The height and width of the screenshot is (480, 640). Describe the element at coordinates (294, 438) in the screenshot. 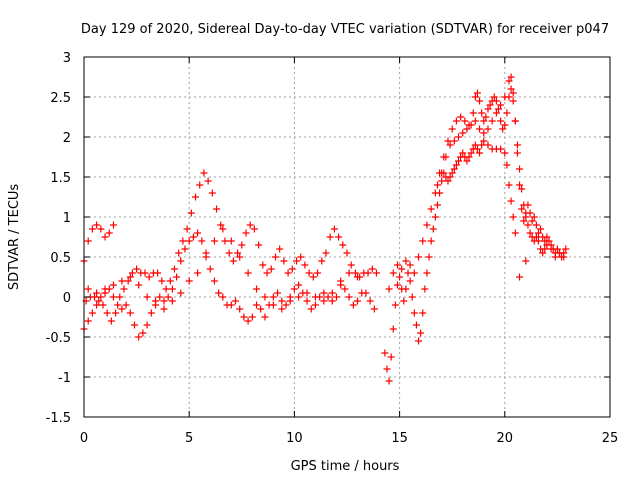

I see `x-tick-label: 10` at that location.